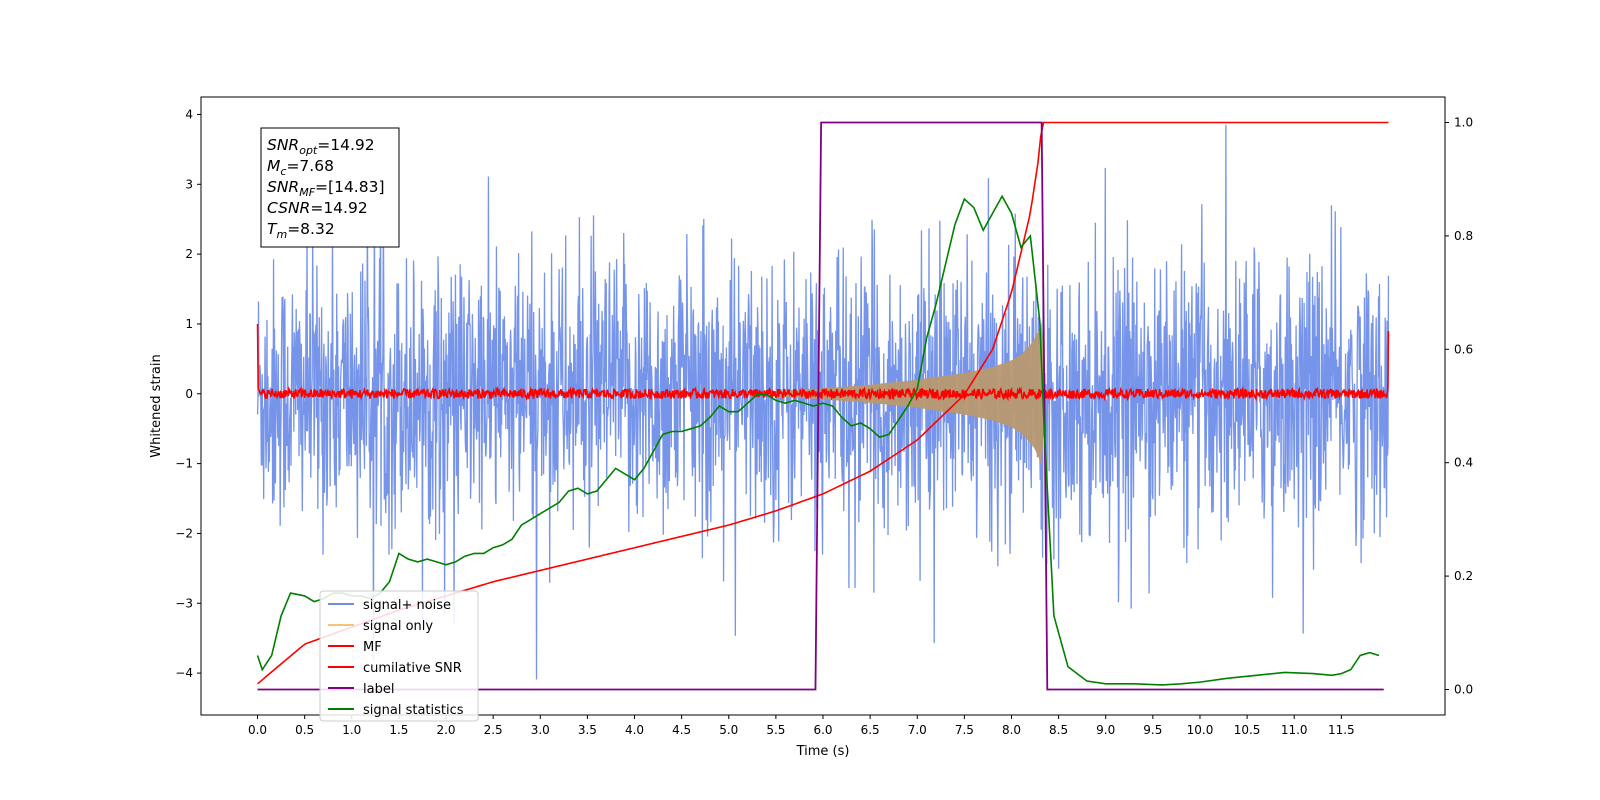  What do you see at coordinates (1341, 730) in the screenshot?
I see `x-tick-label: 11.5` at bounding box center [1341, 730].